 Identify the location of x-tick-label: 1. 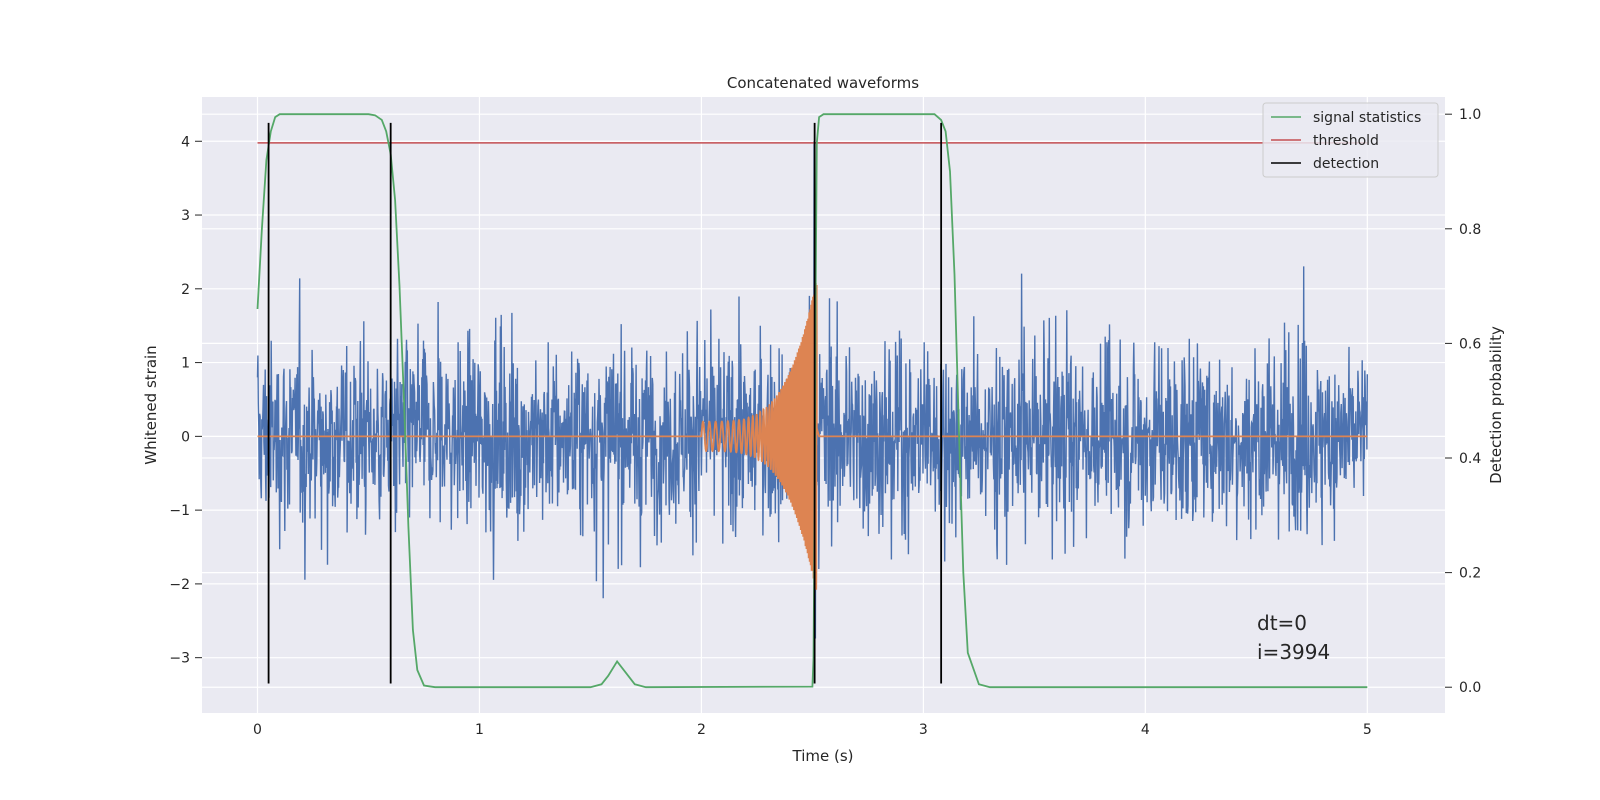
(479, 730).